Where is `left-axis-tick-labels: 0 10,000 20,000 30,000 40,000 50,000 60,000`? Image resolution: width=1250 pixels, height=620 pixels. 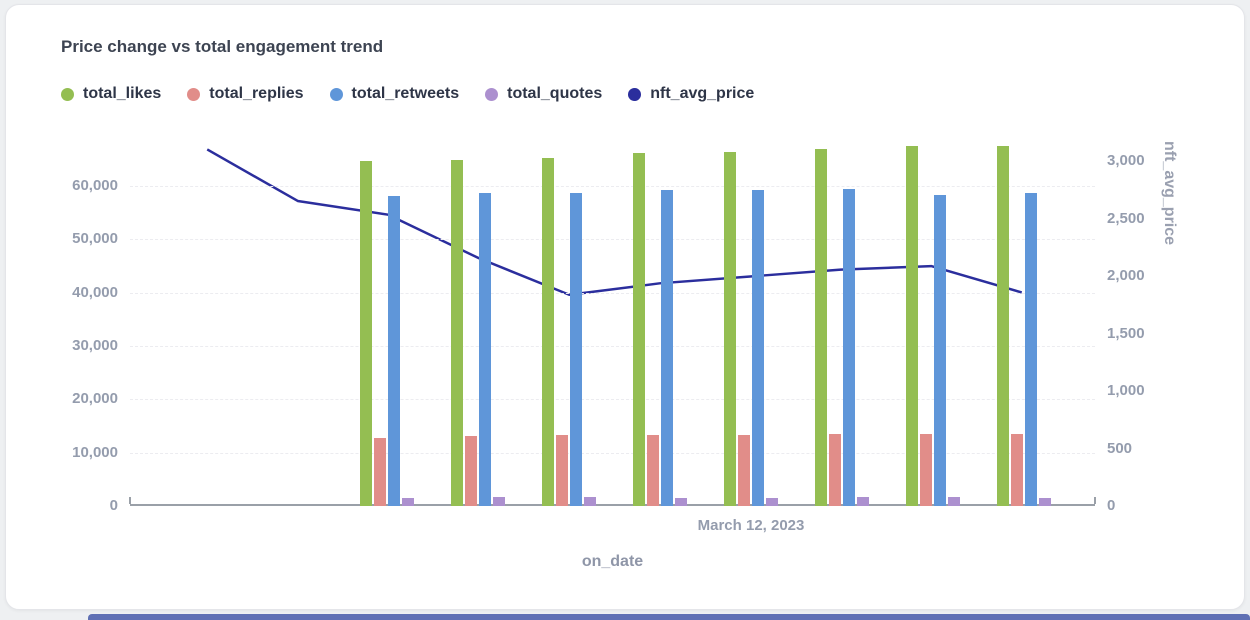
left-axis-tick-labels: 0 10,000 20,000 30,000 40,000 50,000 60,000 is located at coordinates (62, 327).